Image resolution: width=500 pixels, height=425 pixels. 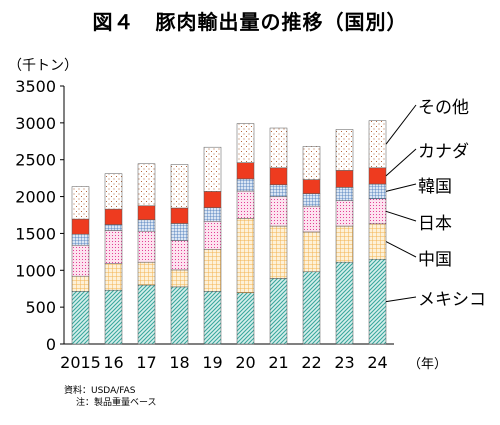 I want to click on x-tick-label: 20, so click(x=245, y=362).